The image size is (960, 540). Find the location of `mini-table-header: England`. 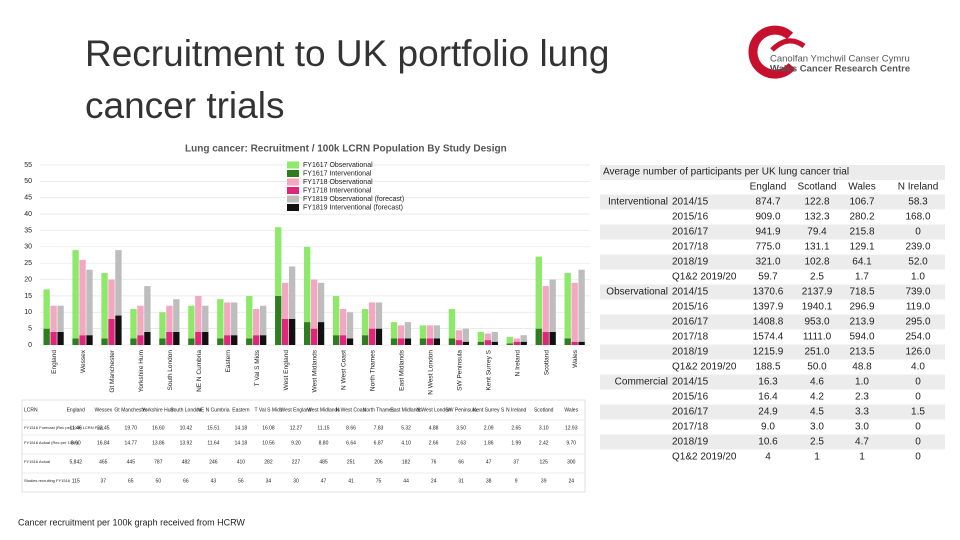

mini-table-header: England is located at coordinates (76, 410).